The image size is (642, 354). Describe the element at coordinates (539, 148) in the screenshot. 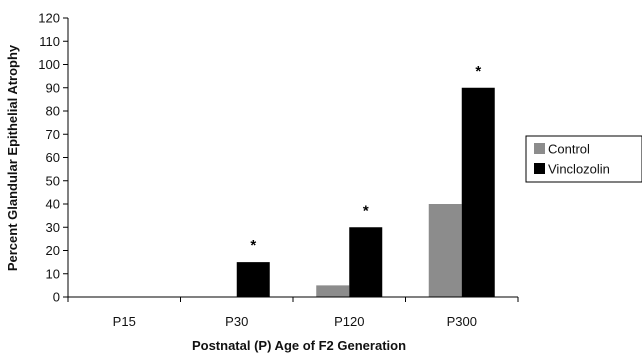

I see `legend-swatch-control` at that location.